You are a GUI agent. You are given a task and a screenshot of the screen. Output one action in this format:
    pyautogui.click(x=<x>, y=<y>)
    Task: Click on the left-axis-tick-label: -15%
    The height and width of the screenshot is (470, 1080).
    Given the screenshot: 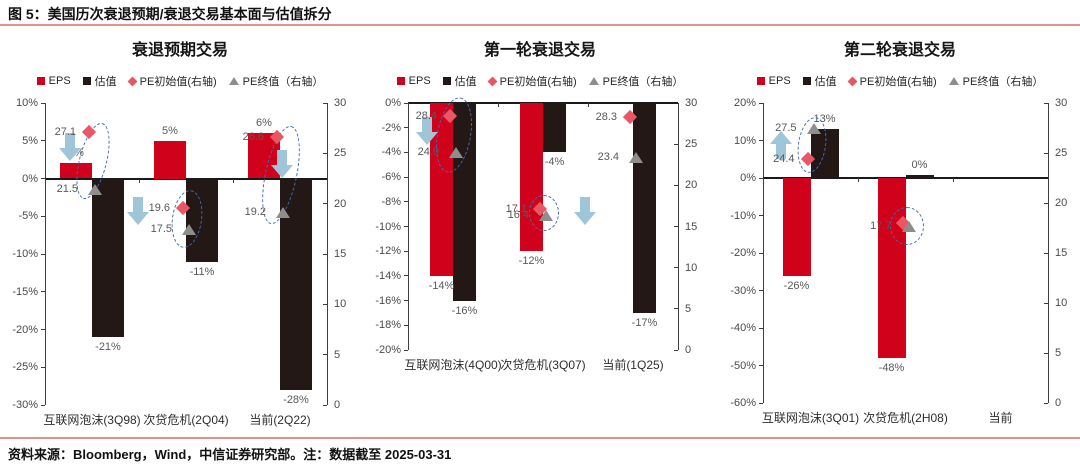 What is the action you would take?
    pyautogui.click(x=25, y=291)
    